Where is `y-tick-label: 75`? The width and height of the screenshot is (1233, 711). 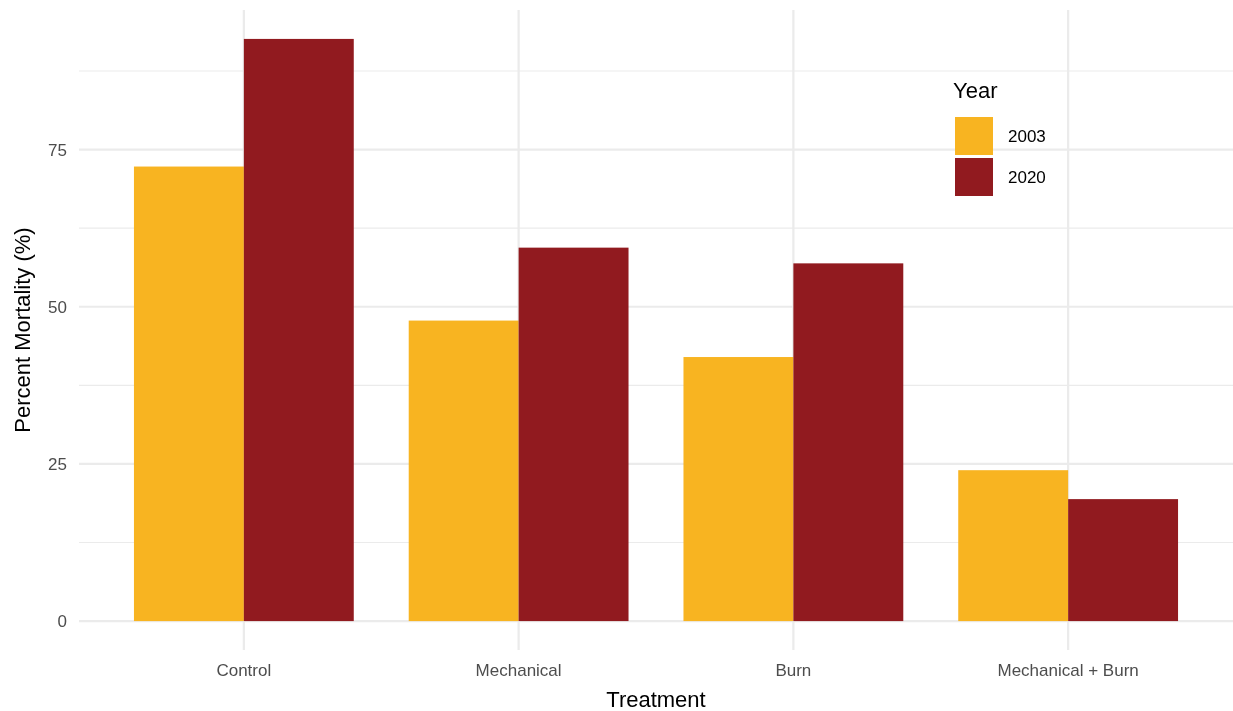
y-tick-label: 75 is located at coordinates (57, 150).